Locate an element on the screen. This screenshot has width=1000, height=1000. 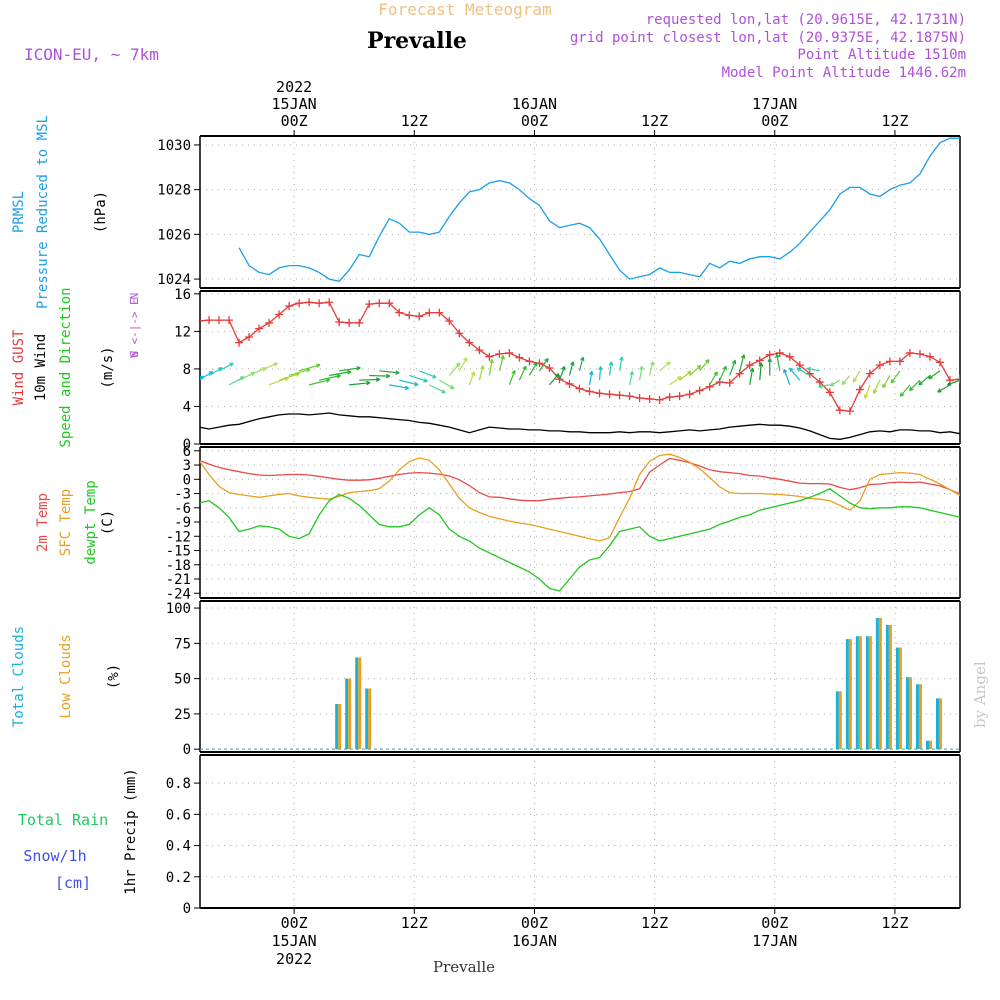
bottom-axis-label: 12Z is located at coordinates (414, 923).